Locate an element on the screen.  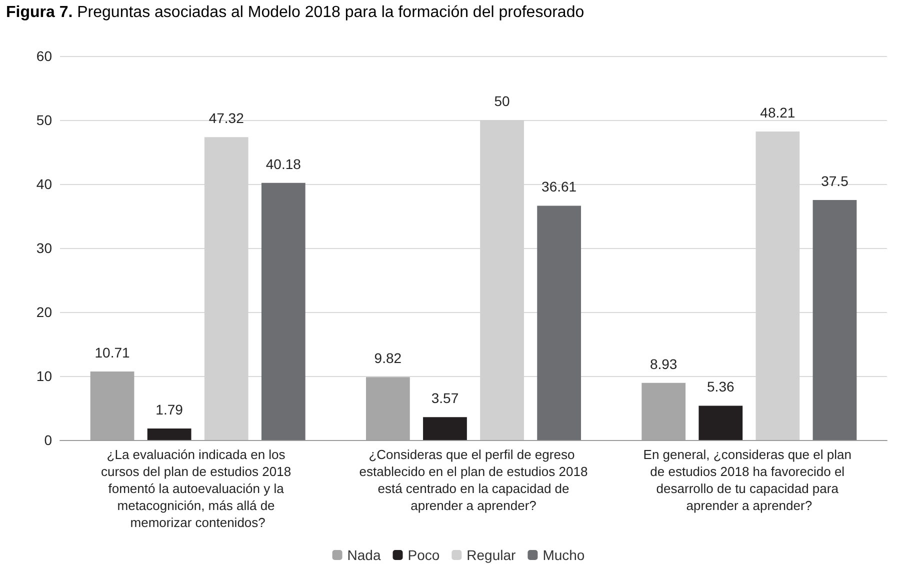
x-tick-label: ¿La evaluación indicada en los cursos del plan de estudios 2018 fomentó la autoevaluación y la metacognición, más allá de memorizar contenidos? is located at coordinates (197, 488).